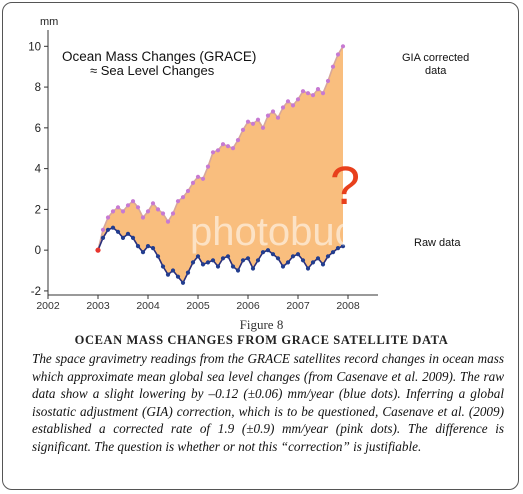 Image resolution: width=523 pixels, height=494 pixels. What do you see at coordinates (436, 71) in the screenshot?
I see `gia-series-label-line: data` at bounding box center [436, 71].